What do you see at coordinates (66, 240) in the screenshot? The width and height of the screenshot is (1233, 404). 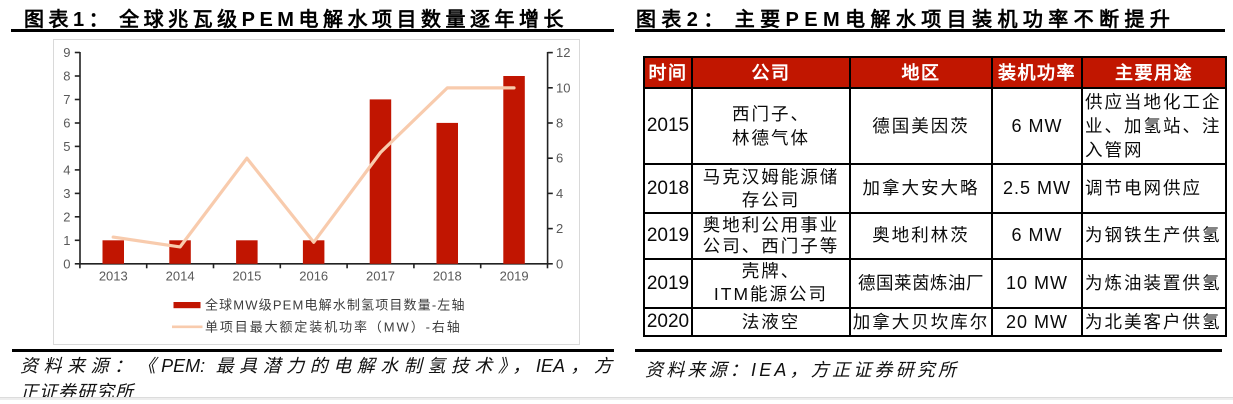 I see `svg-text: 1` at bounding box center [66, 240].